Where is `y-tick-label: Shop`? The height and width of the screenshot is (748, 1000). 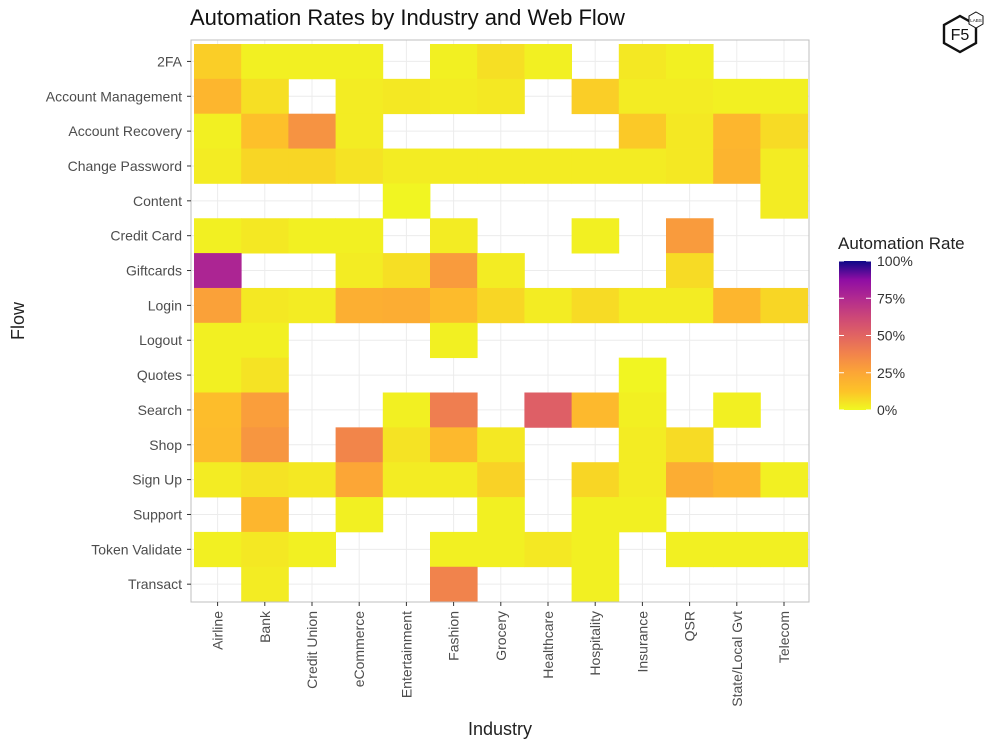
y-tick-label: Shop is located at coordinates (165, 445).